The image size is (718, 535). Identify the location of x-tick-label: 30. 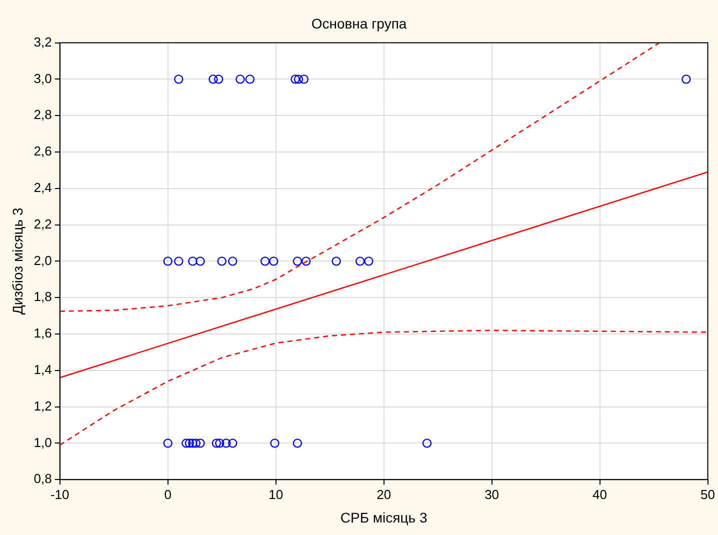
(492, 494).